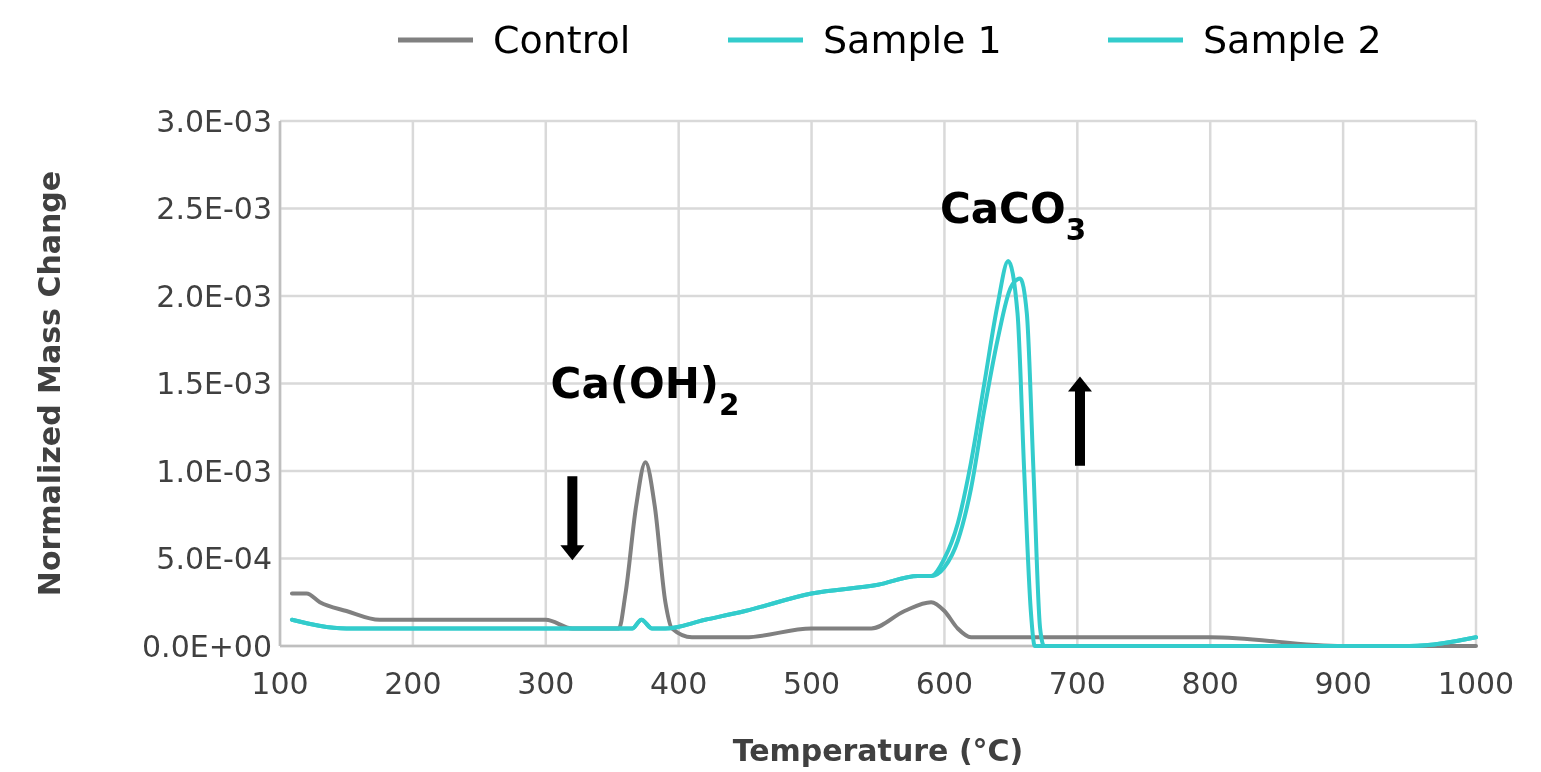 The image size is (1541, 772). What do you see at coordinates (214, 121) in the screenshot?
I see `y-tick-label: 3.0E-03` at bounding box center [214, 121].